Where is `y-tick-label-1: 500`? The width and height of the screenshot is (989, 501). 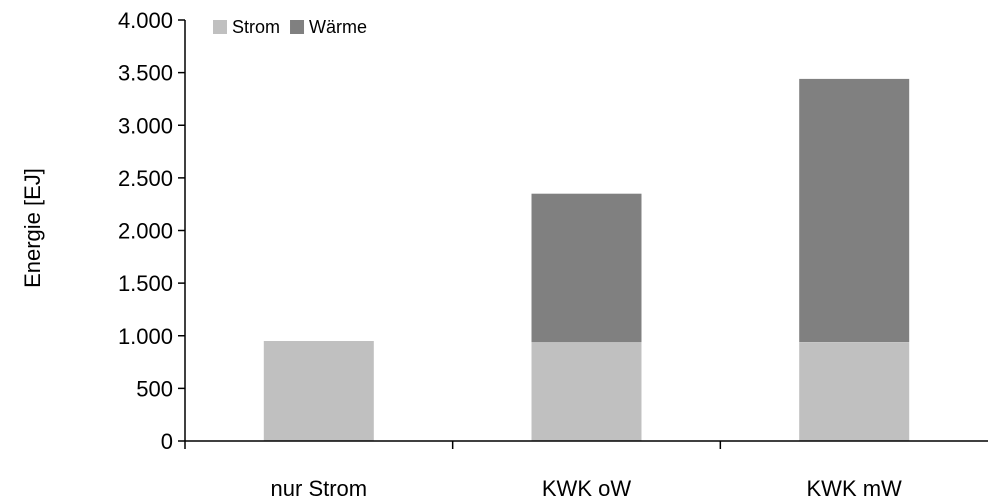
y-tick-label-1: 500 is located at coordinates (154, 388).